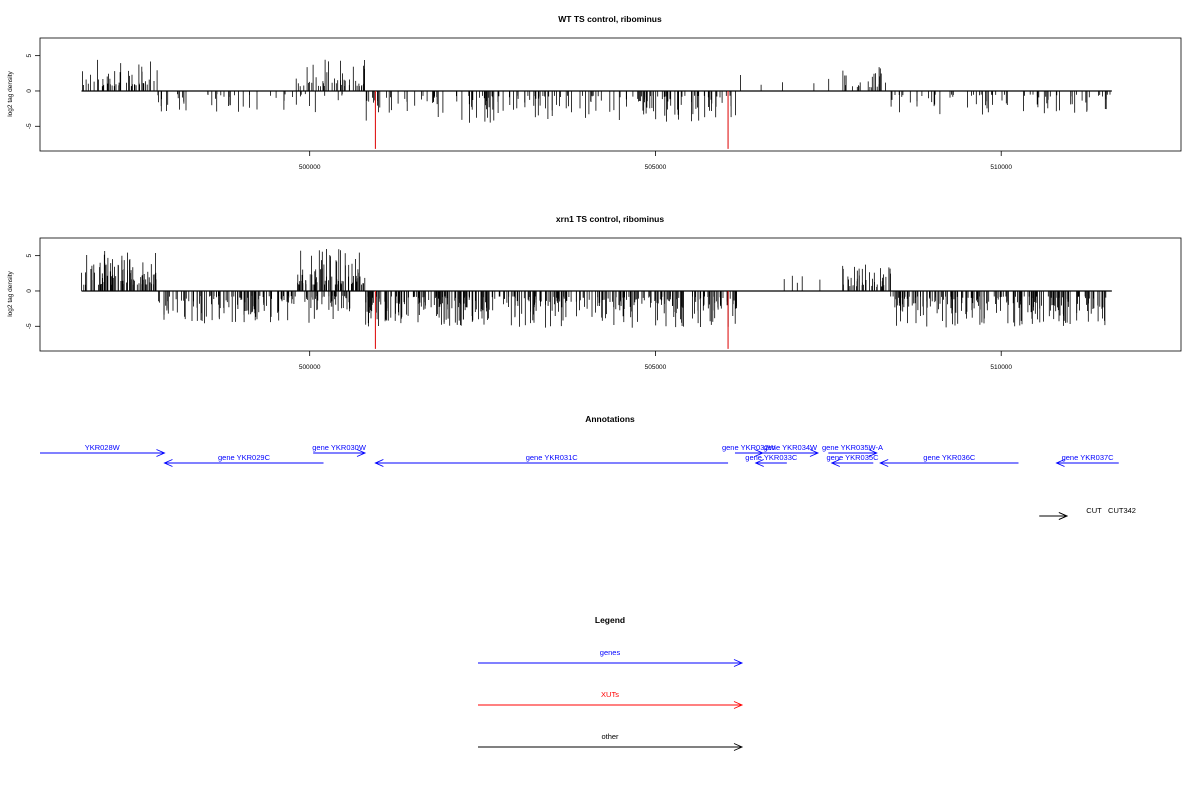 The height and width of the screenshot is (800, 1200). I want to click on legend-items: genes XUTs other, so click(611, 699).